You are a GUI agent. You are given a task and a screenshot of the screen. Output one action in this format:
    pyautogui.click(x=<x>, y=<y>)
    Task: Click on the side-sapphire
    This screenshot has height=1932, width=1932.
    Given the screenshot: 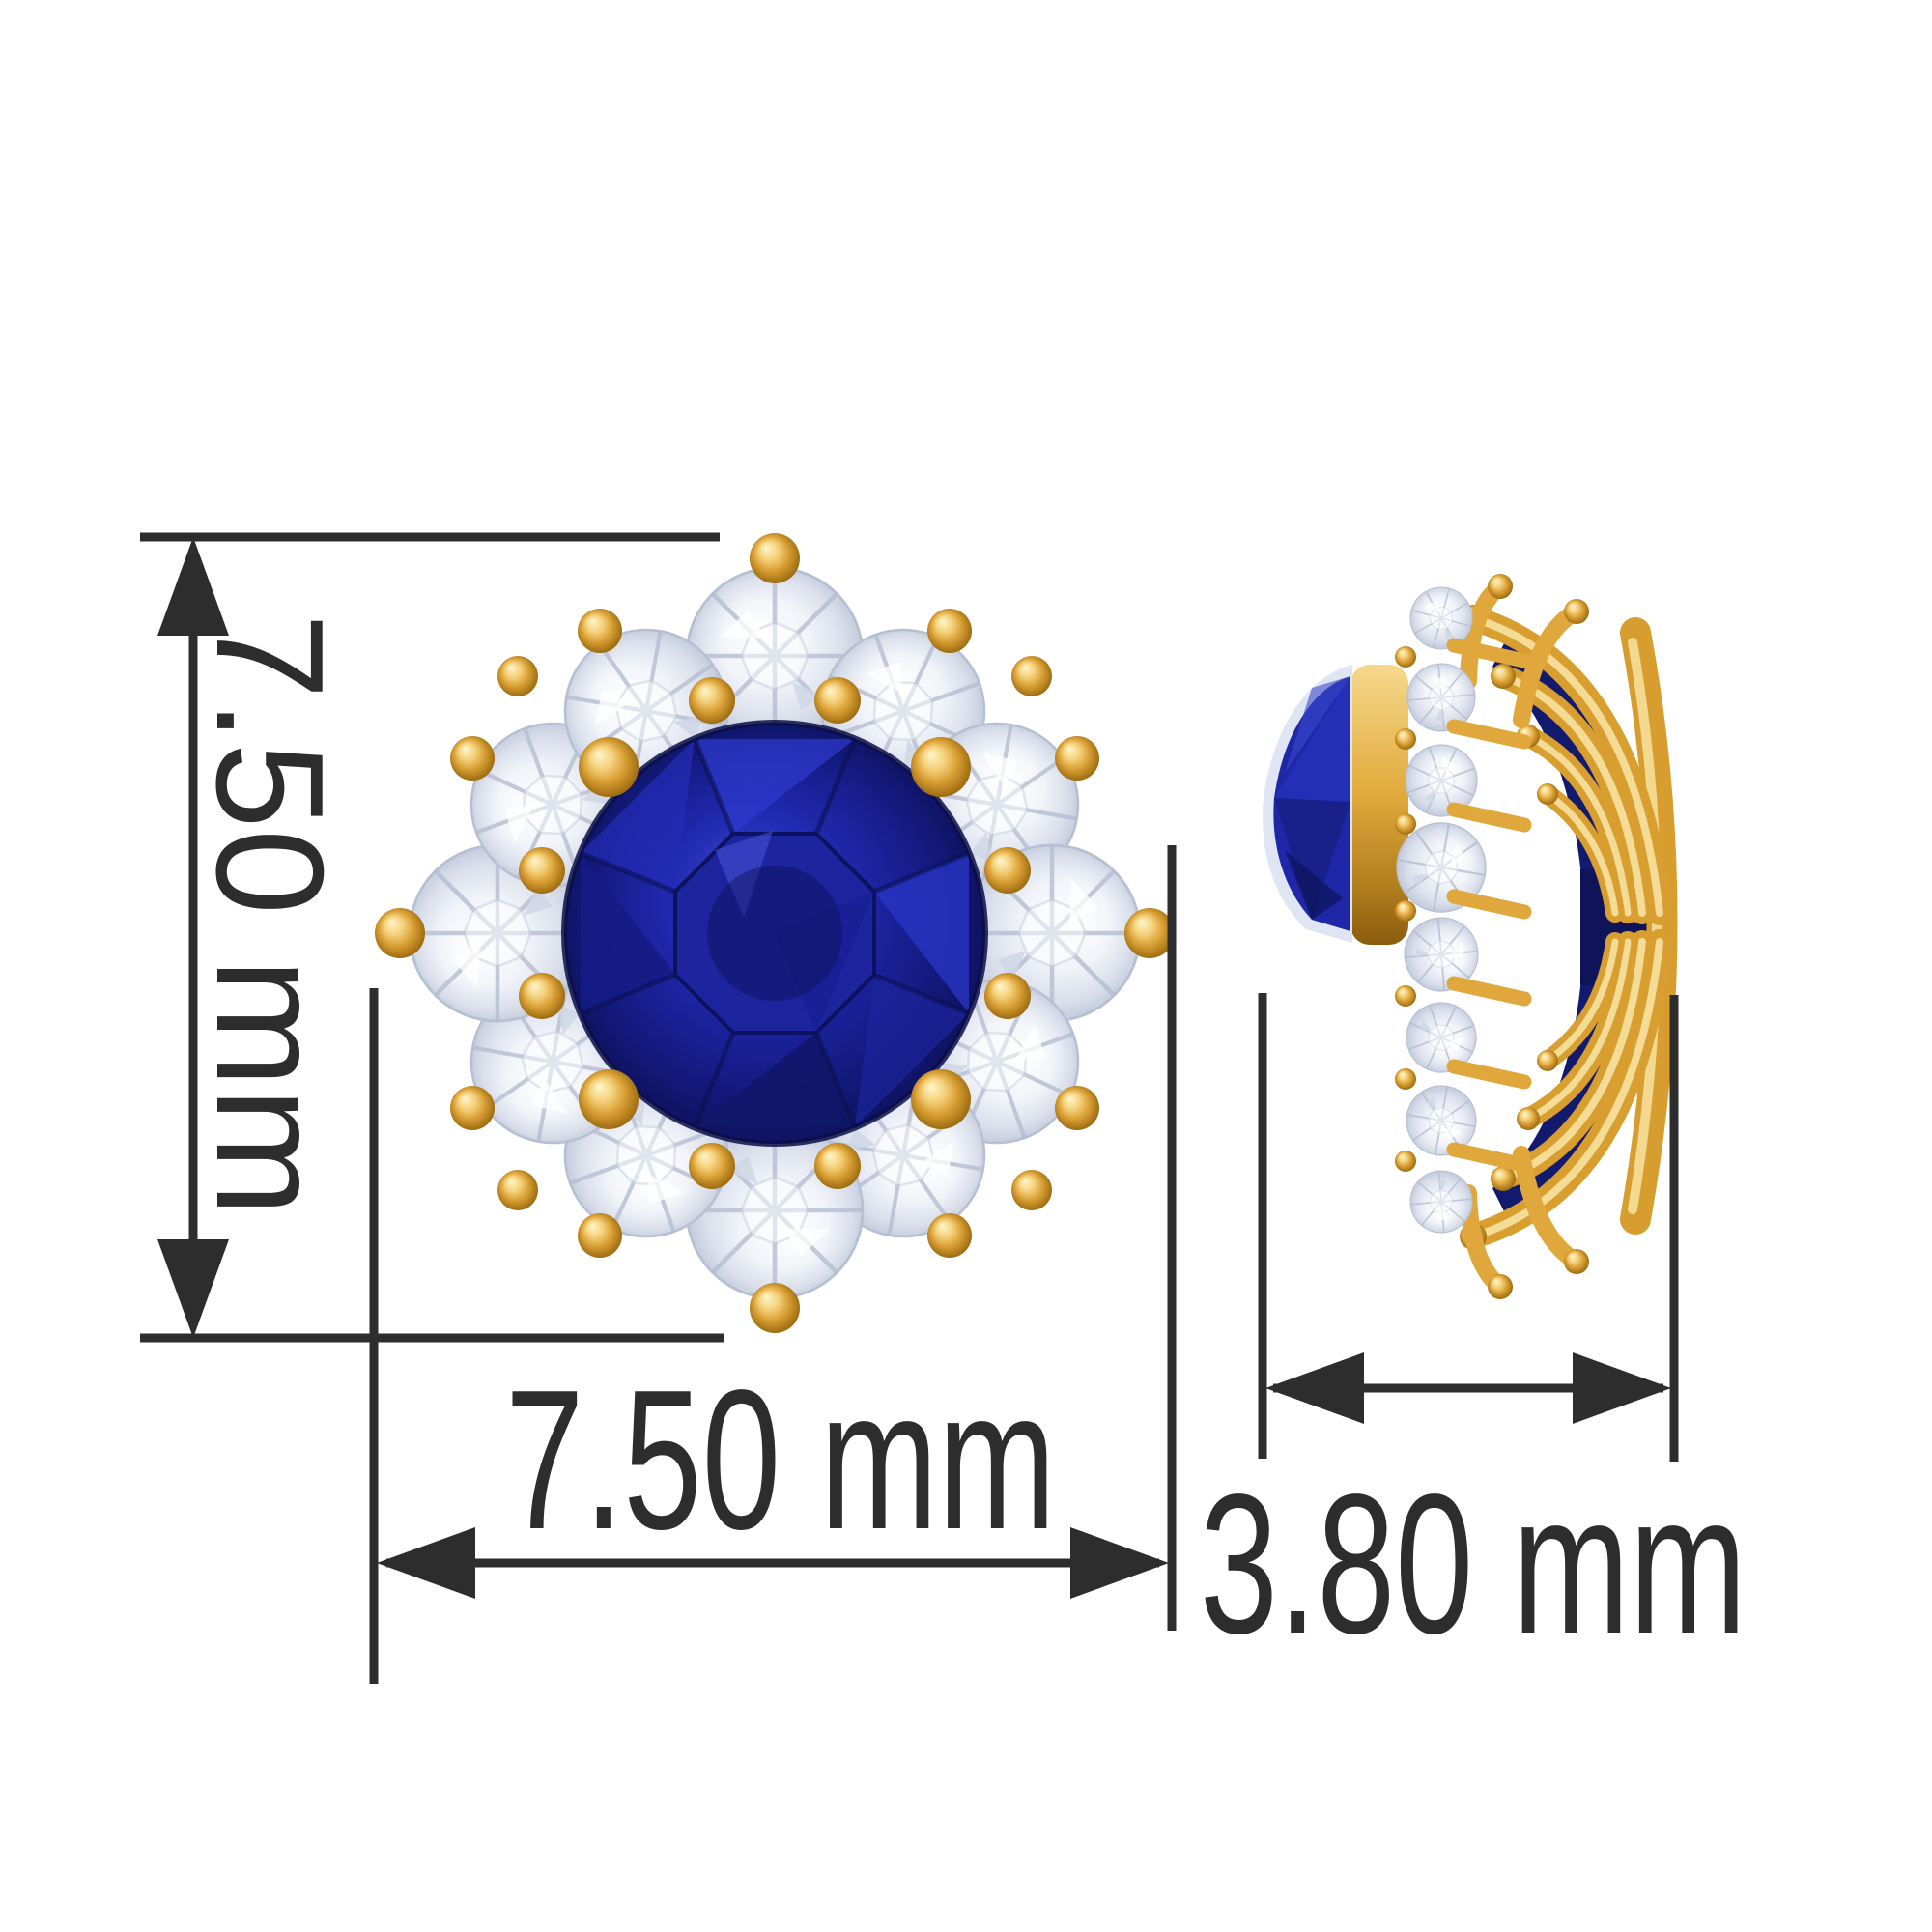 What is the action you would take?
    pyautogui.click(x=1307, y=804)
    